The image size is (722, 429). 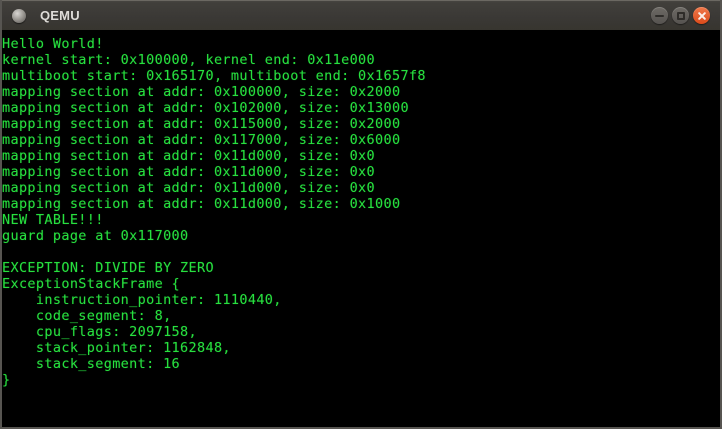 I want to click on console-line: NEW TABLE!!!, so click(x=53, y=220).